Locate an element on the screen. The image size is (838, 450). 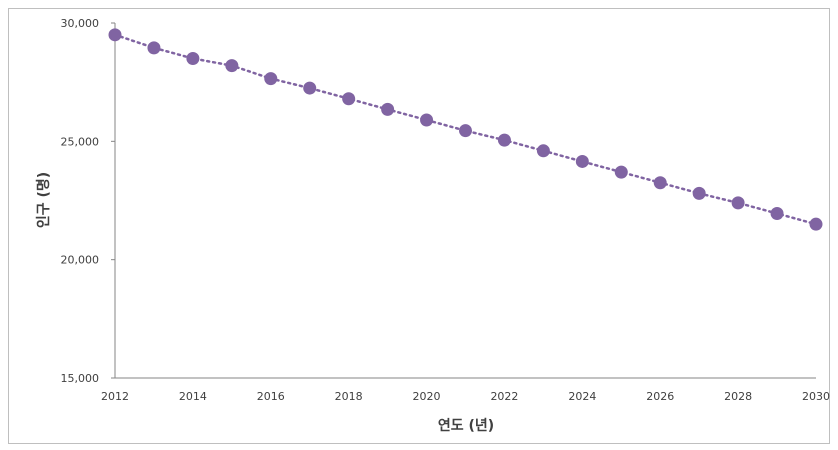
y-tick-labels: 15,000 20,000 25,000 30,000 is located at coordinates (80, 201).